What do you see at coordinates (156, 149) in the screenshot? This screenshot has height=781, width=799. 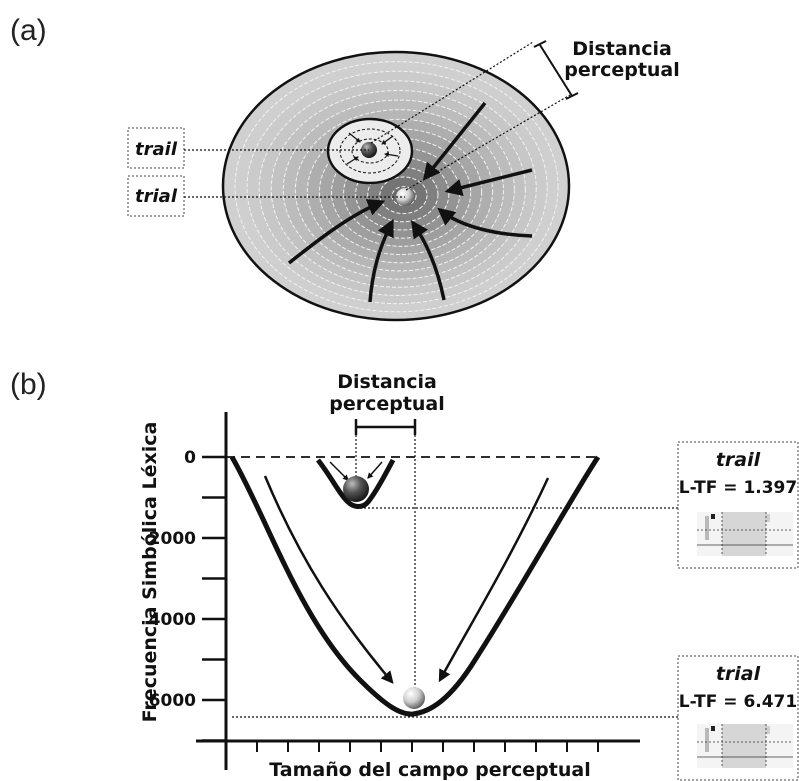 I see `trail-label: trail` at bounding box center [156, 149].